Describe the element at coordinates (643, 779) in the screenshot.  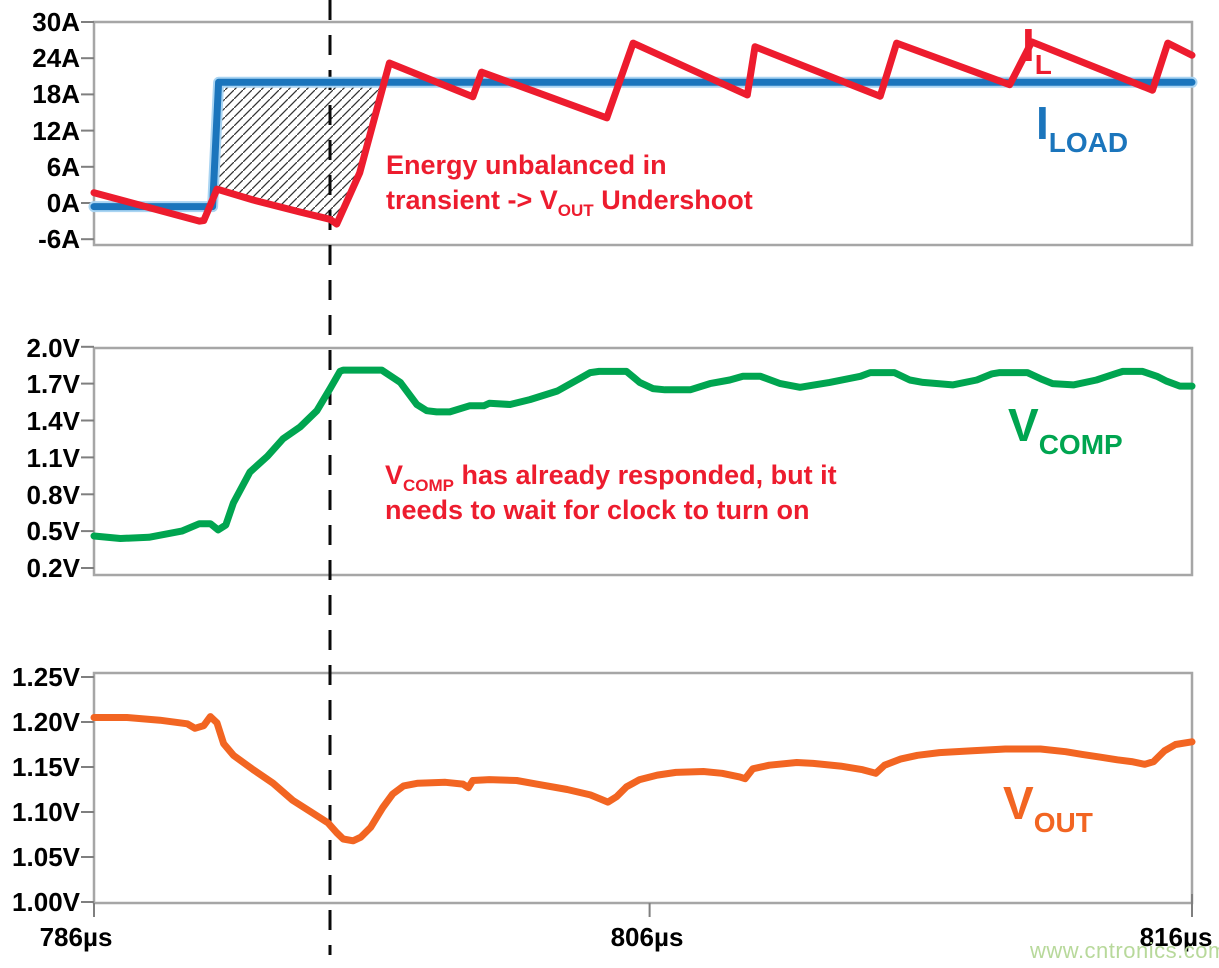
I see `vout-trace` at that location.